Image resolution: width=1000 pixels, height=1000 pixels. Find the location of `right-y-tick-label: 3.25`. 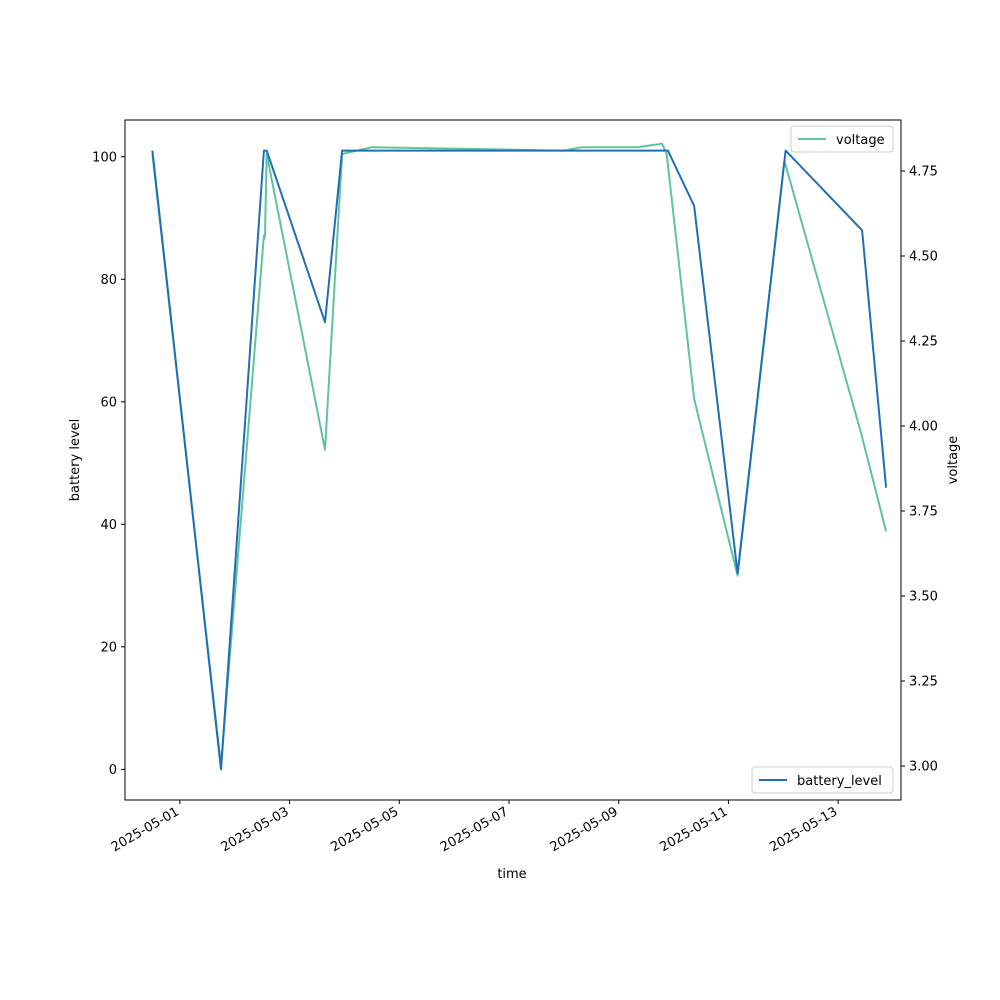

right-y-tick-label: 3.25 is located at coordinates (923, 682).